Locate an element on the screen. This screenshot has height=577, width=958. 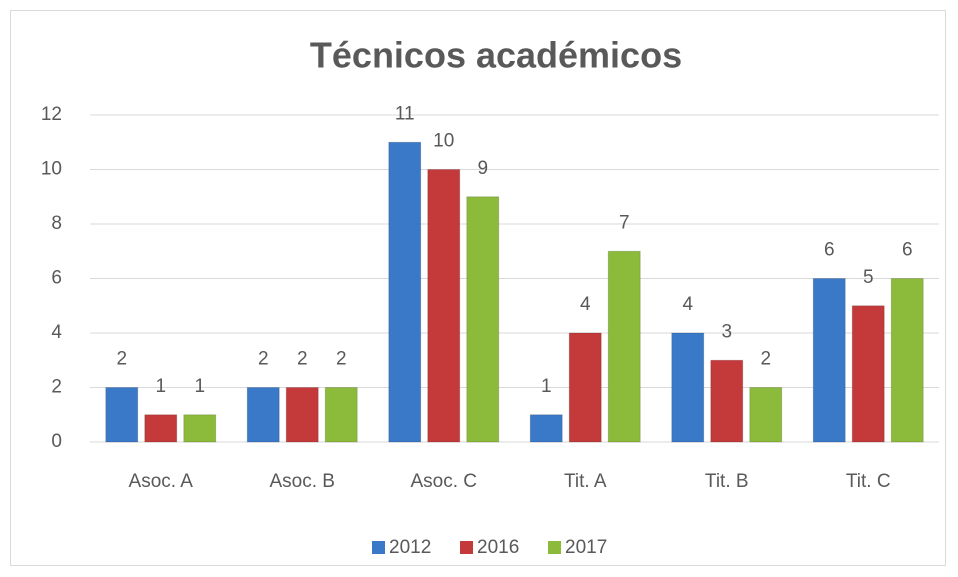
y-tick-label: 2 is located at coordinates (56, 387).